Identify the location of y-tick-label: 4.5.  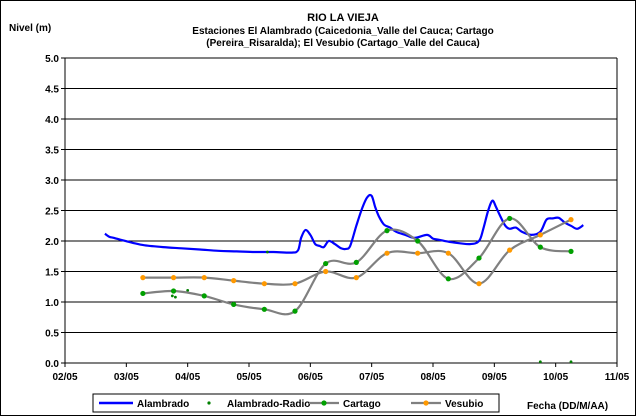
(52, 90).